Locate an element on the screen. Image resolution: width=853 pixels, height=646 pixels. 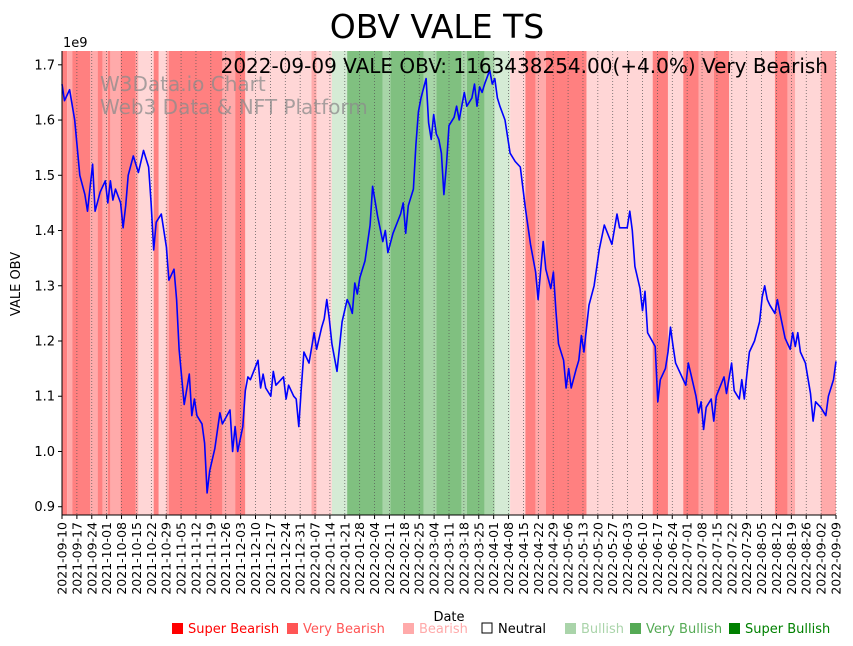
x-tick-label: 2022-09-02 is located at coordinates (821, 558).